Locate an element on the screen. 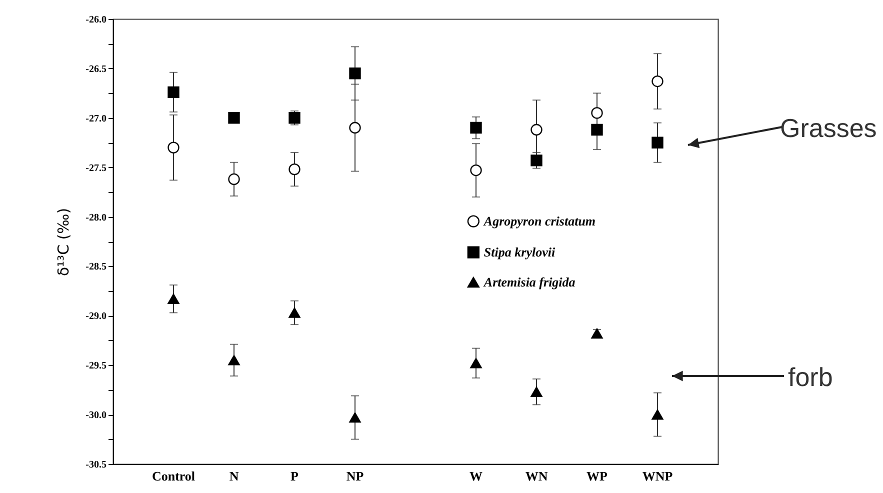  x-tick-label: Control is located at coordinates (174, 476).